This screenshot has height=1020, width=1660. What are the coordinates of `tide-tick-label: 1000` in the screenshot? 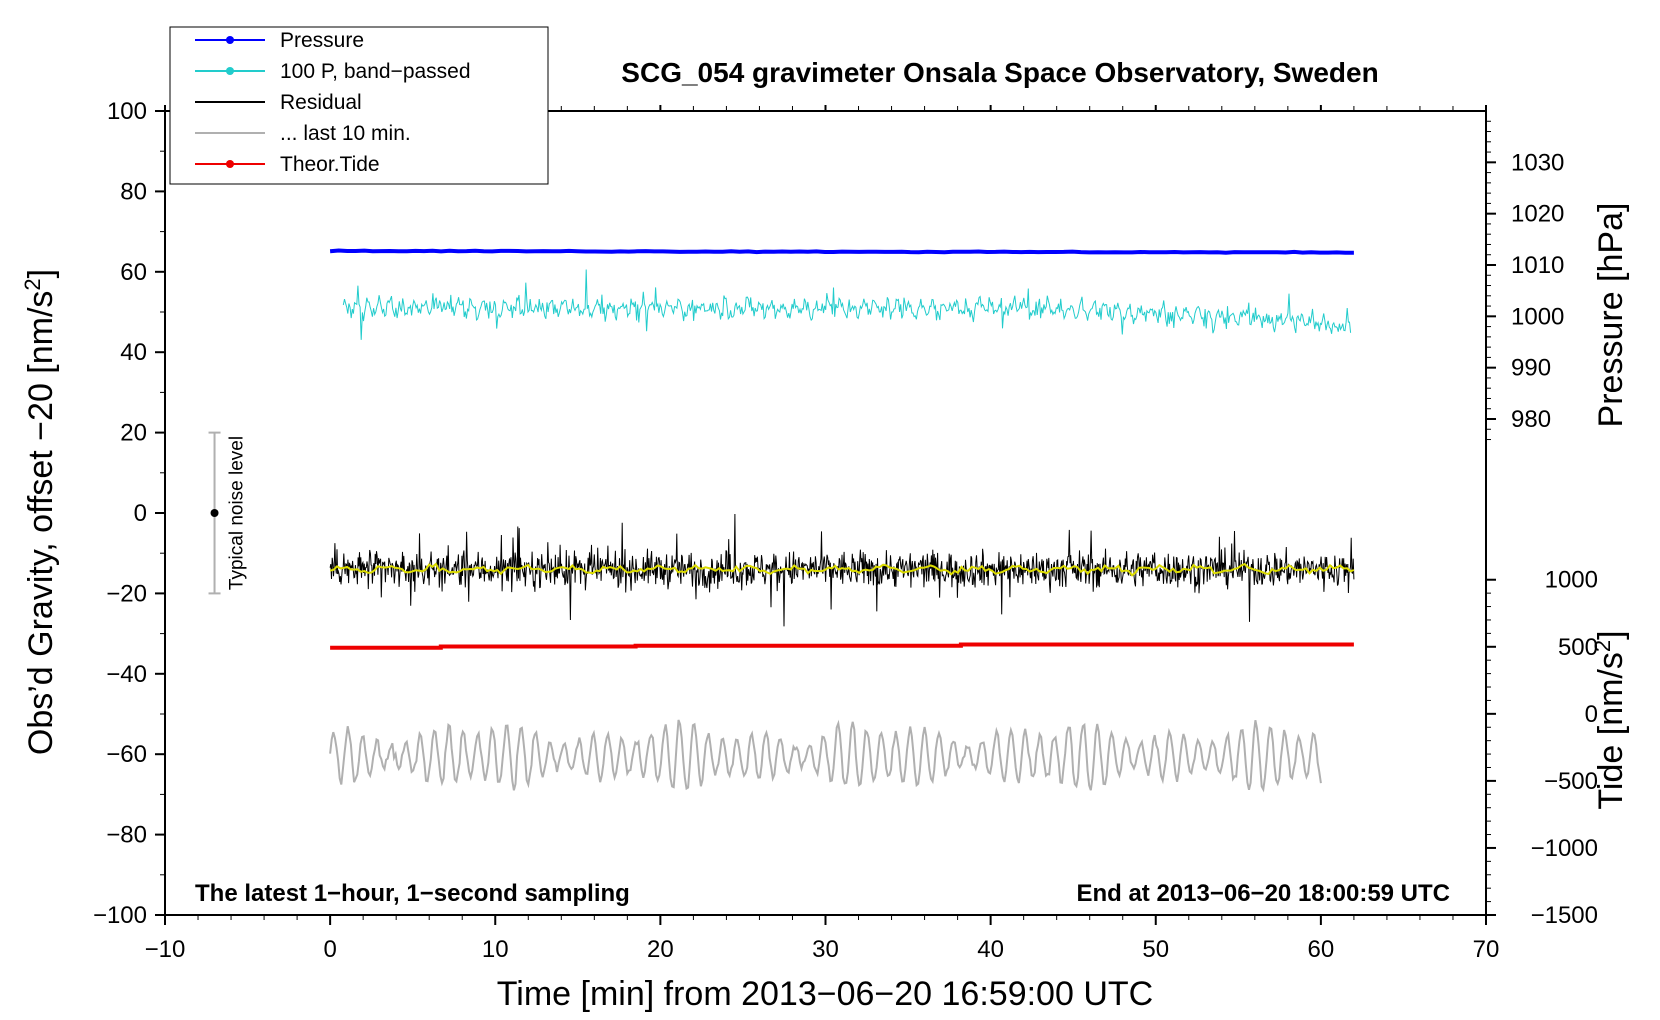 It's located at (1571, 580).